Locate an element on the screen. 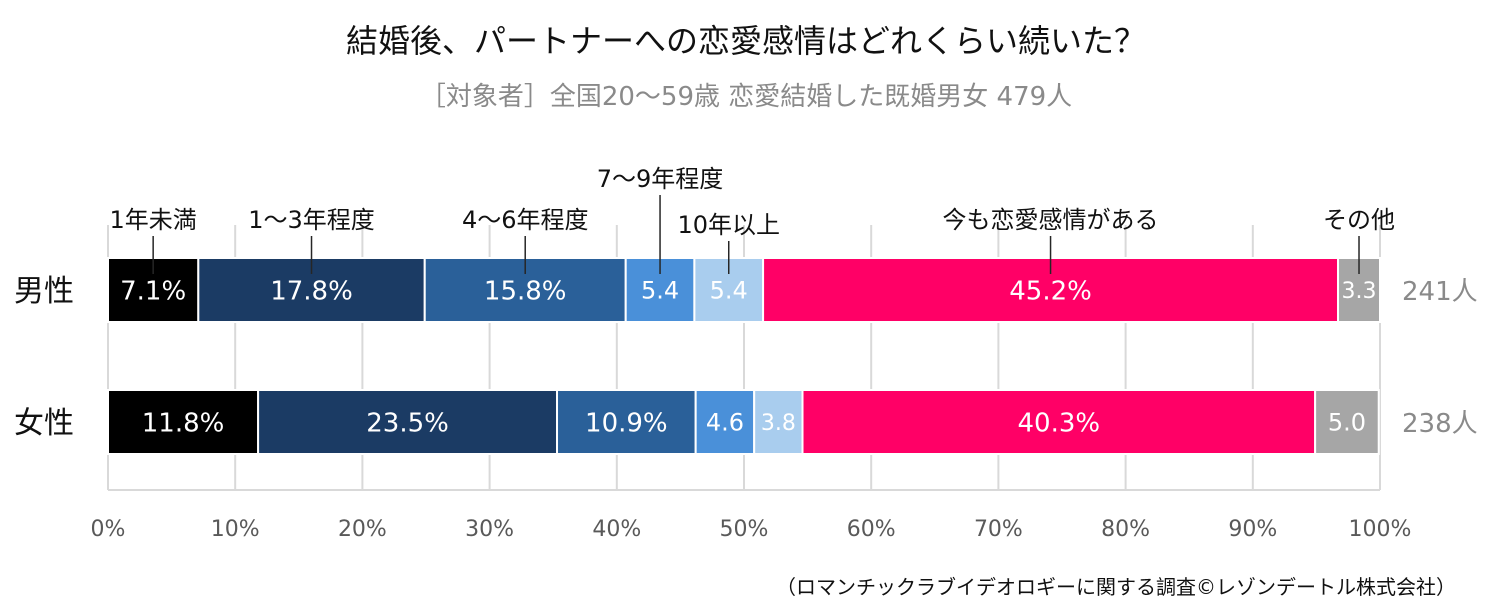  data-label: 17.8% is located at coordinates (311, 291).